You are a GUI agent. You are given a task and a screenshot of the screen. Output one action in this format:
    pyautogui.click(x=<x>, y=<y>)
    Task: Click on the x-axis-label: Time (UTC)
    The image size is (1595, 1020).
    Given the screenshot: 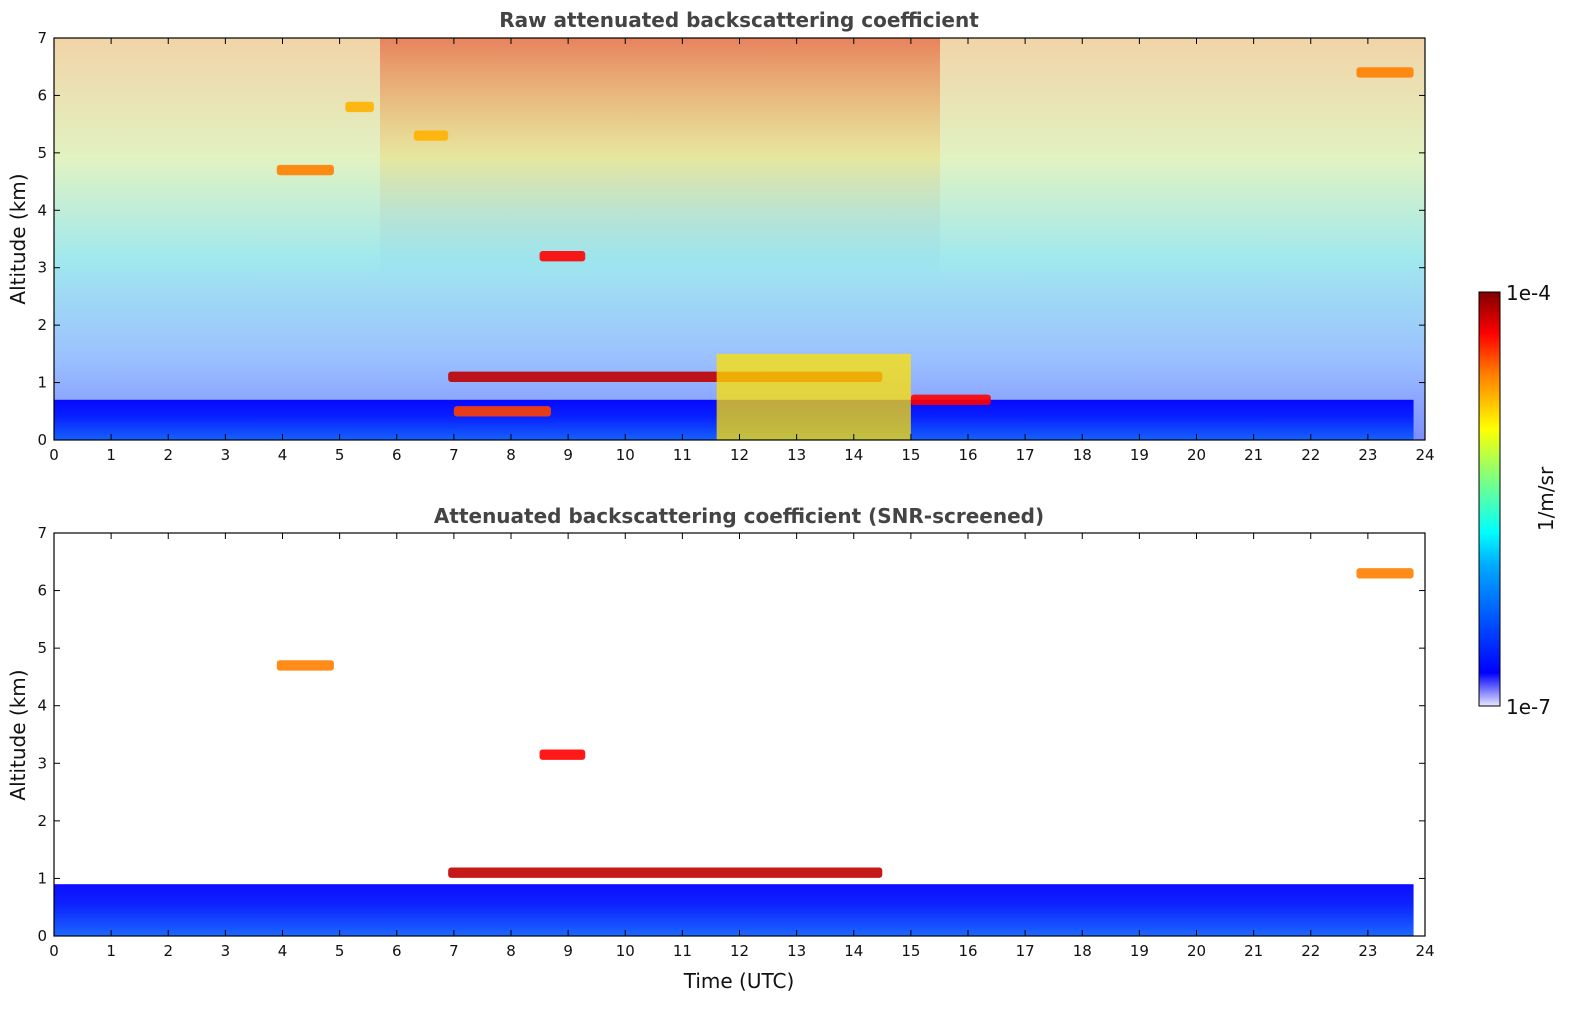 What is the action you would take?
    pyautogui.click(x=739, y=981)
    